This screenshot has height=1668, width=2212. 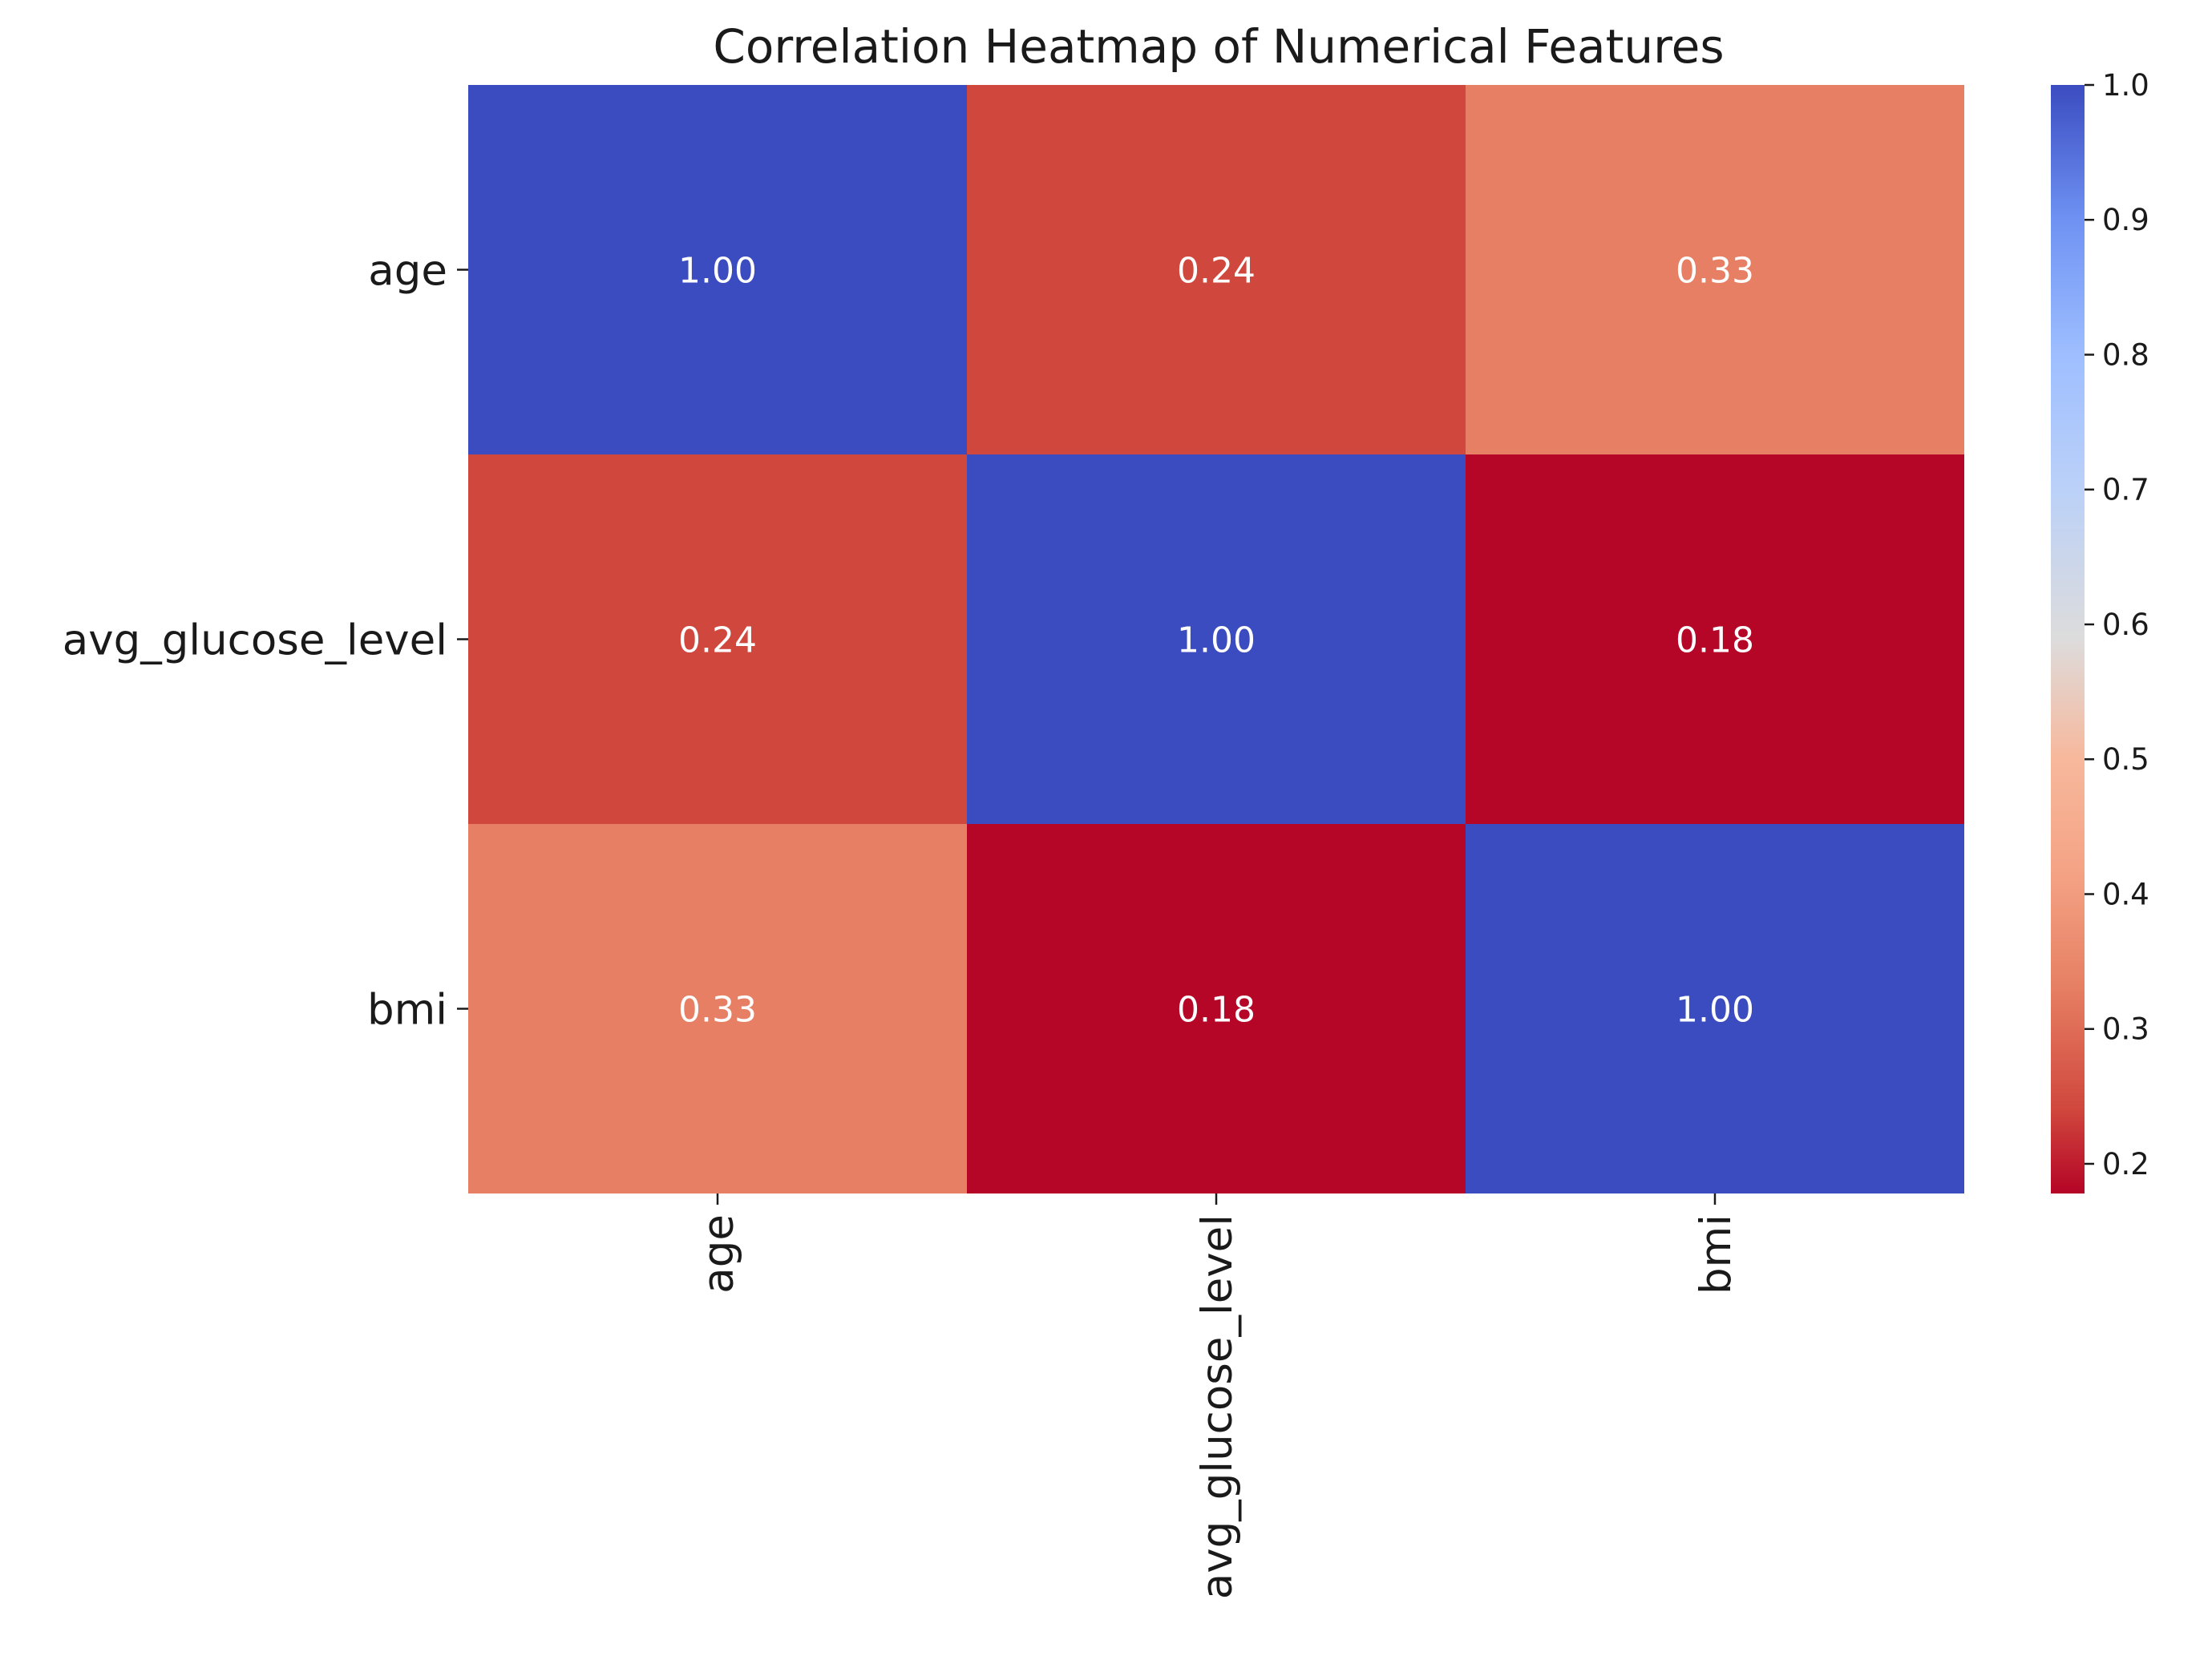 What do you see at coordinates (2125, 220) in the screenshot?
I see `colorbar-tick-label: 0.9` at bounding box center [2125, 220].